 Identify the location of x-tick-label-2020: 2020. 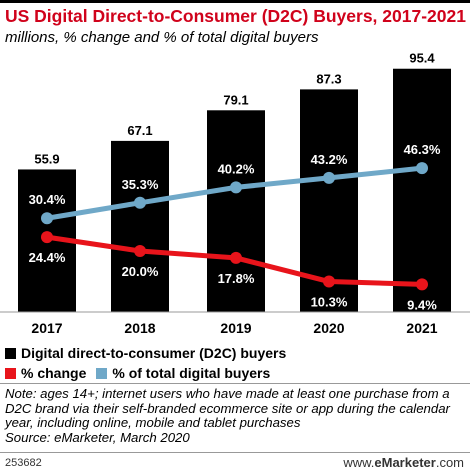
(328, 328).